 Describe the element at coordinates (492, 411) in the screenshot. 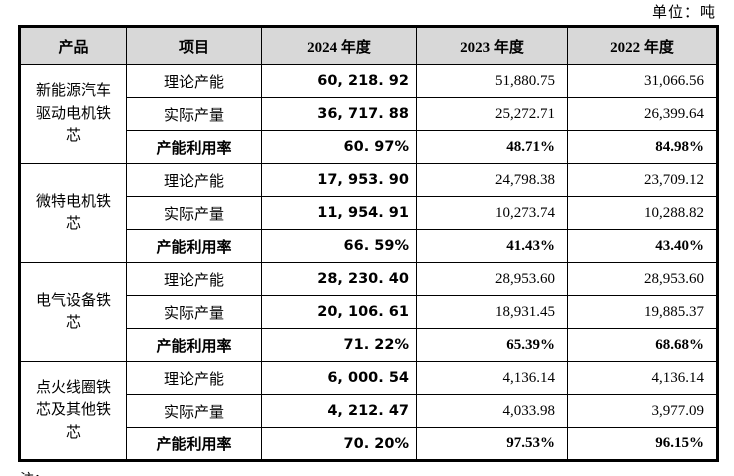

I see `value-2023: 4,033.98` at that location.